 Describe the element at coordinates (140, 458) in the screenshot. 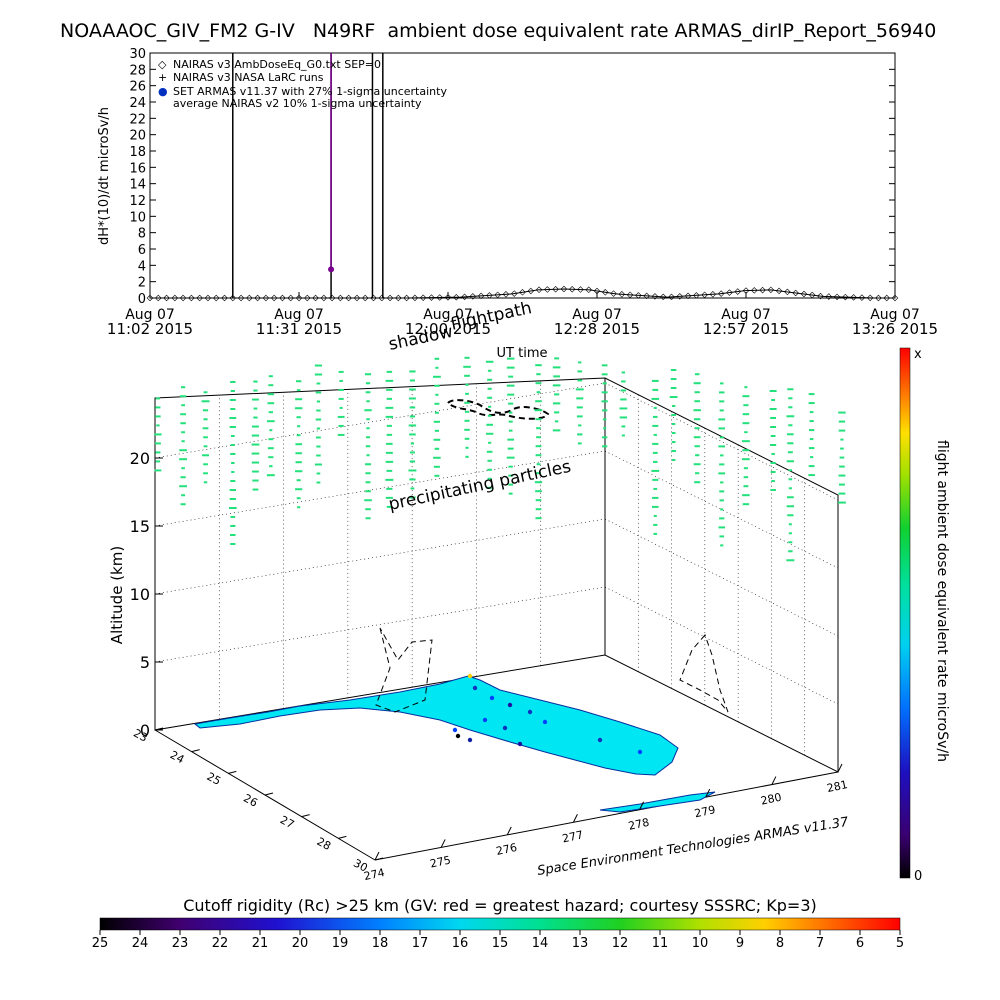

I see `z-tick-label: 20` at that location.